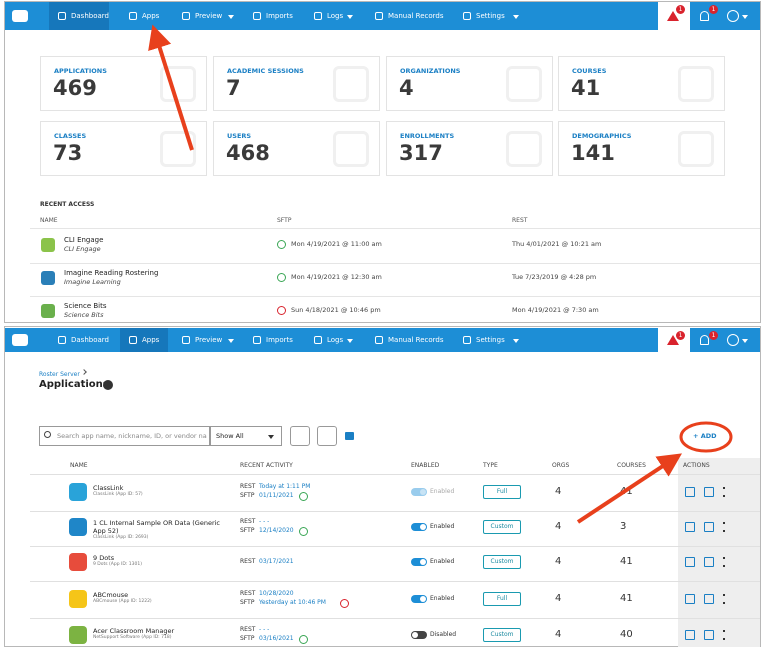  What do you see at coordinates (70, 136) in the screenshot?
I see `stat-label: CLASSES` at bounding box center [70, 136].